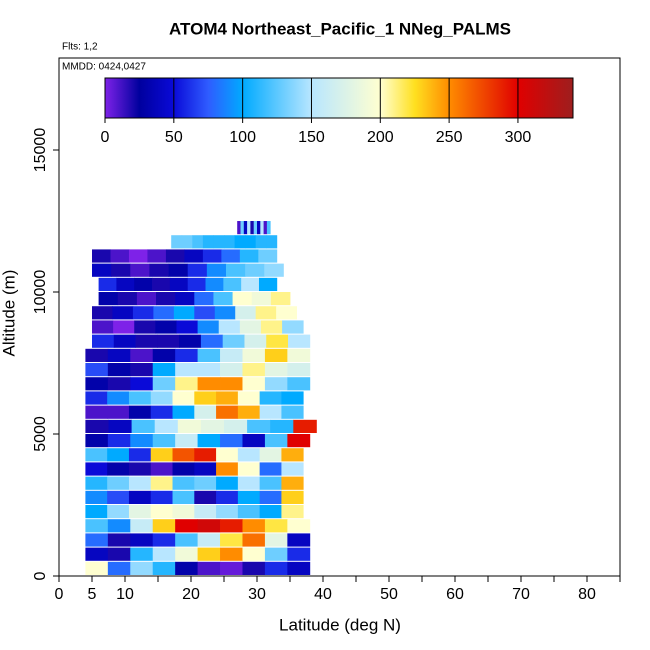 The image size is (650, 650). Describe the element at coordinates (125, 594) in the screenshot. I see `x-tick-label: 10` at that location.